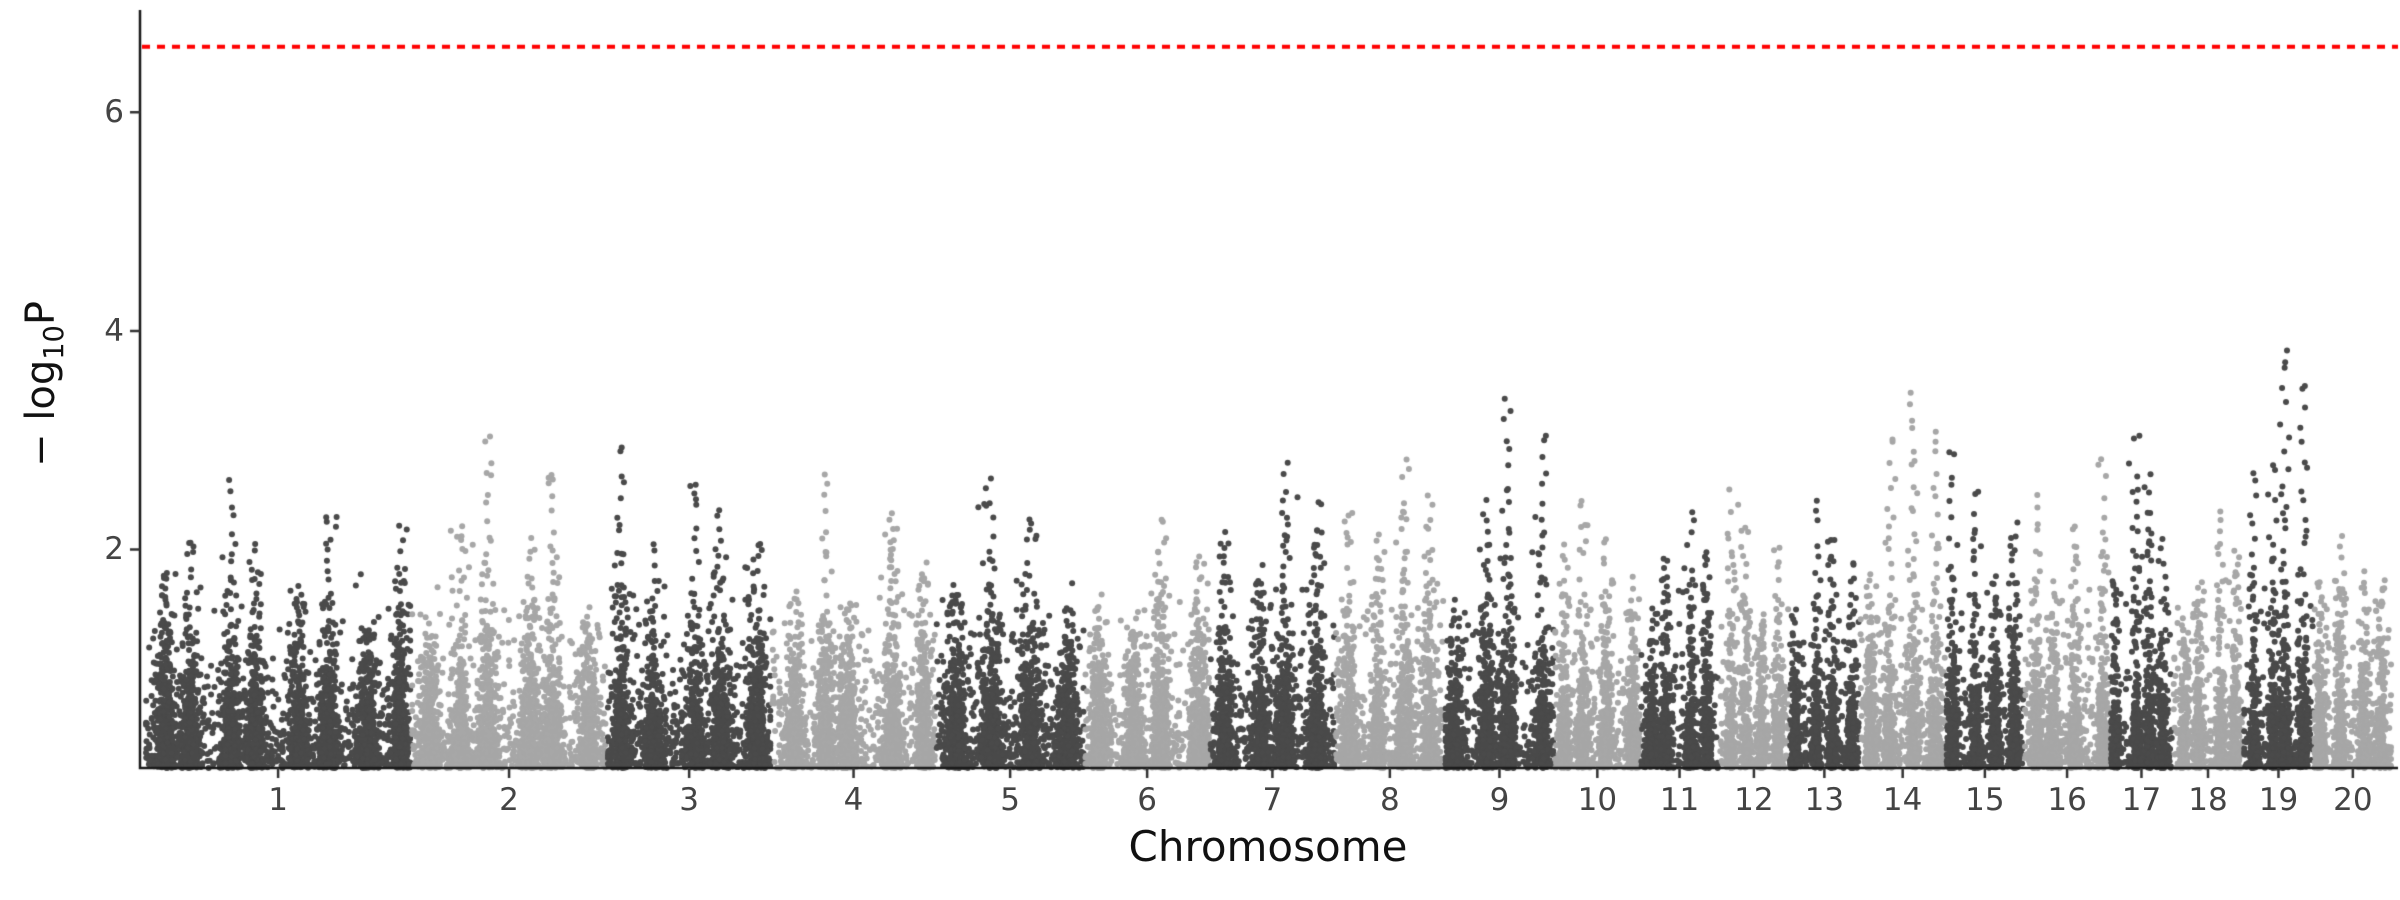 This screenshot has height=900, width=2400. What do you see at coordinates (41, 313) in the screenshot?
I see `y-axis-label-post: P` at bounding box center [41, 313].